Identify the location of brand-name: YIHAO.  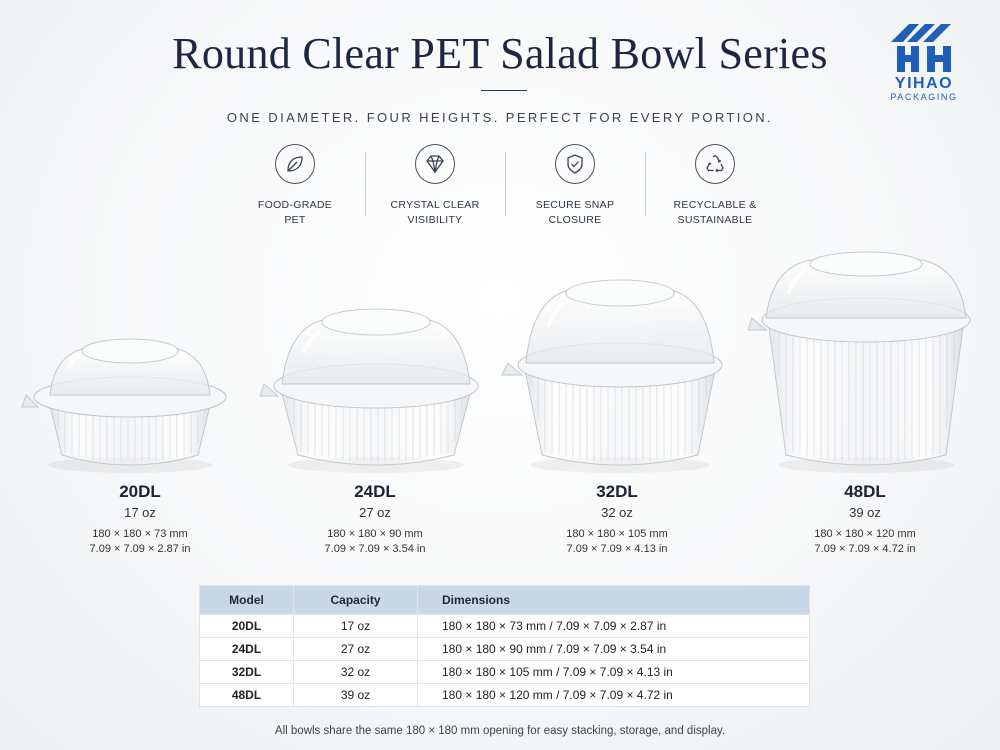
(924, 83).